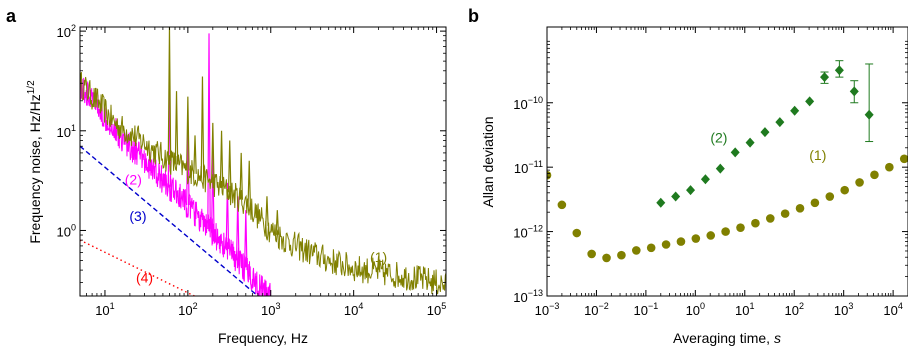 The width and height of the screenshot is (908, 353). I want to click on panel-b-y-tick-label: 10−10, so click(528, 103).